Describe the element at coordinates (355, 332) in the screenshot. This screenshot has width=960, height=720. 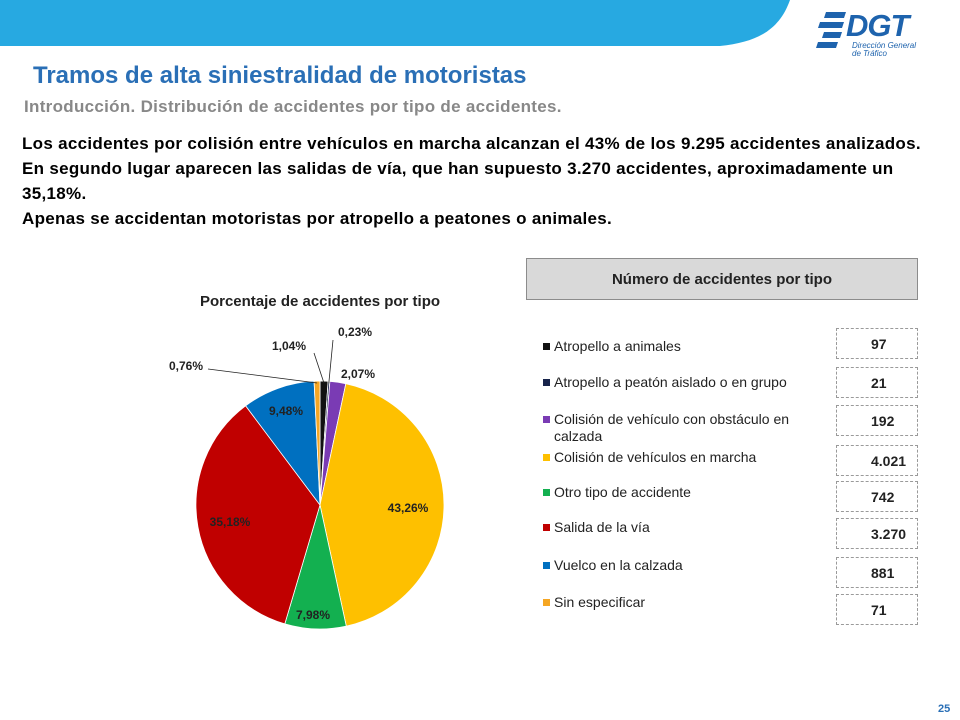
I see `pie-data-label: 0,23%` at that location.